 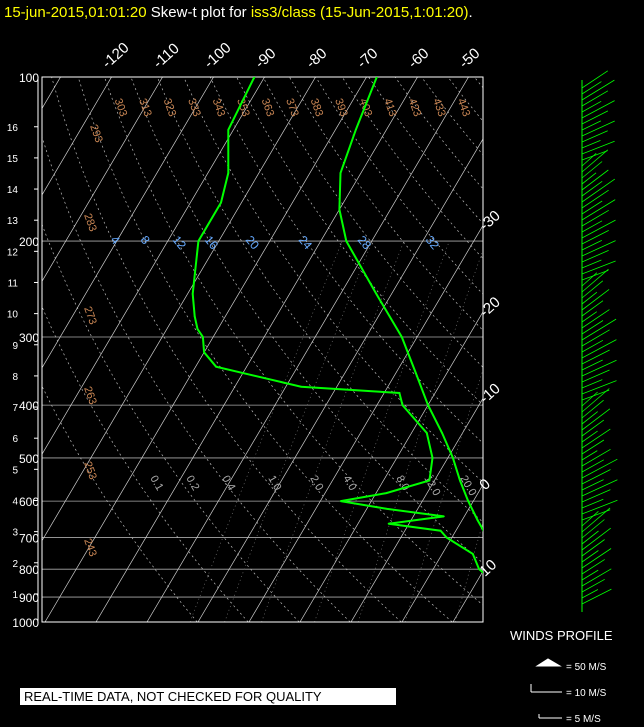 What do you see at coordinates (316, 58) in the screenshot?
I see `isotherm-top-label: -80` at bounding box center [316, 58].